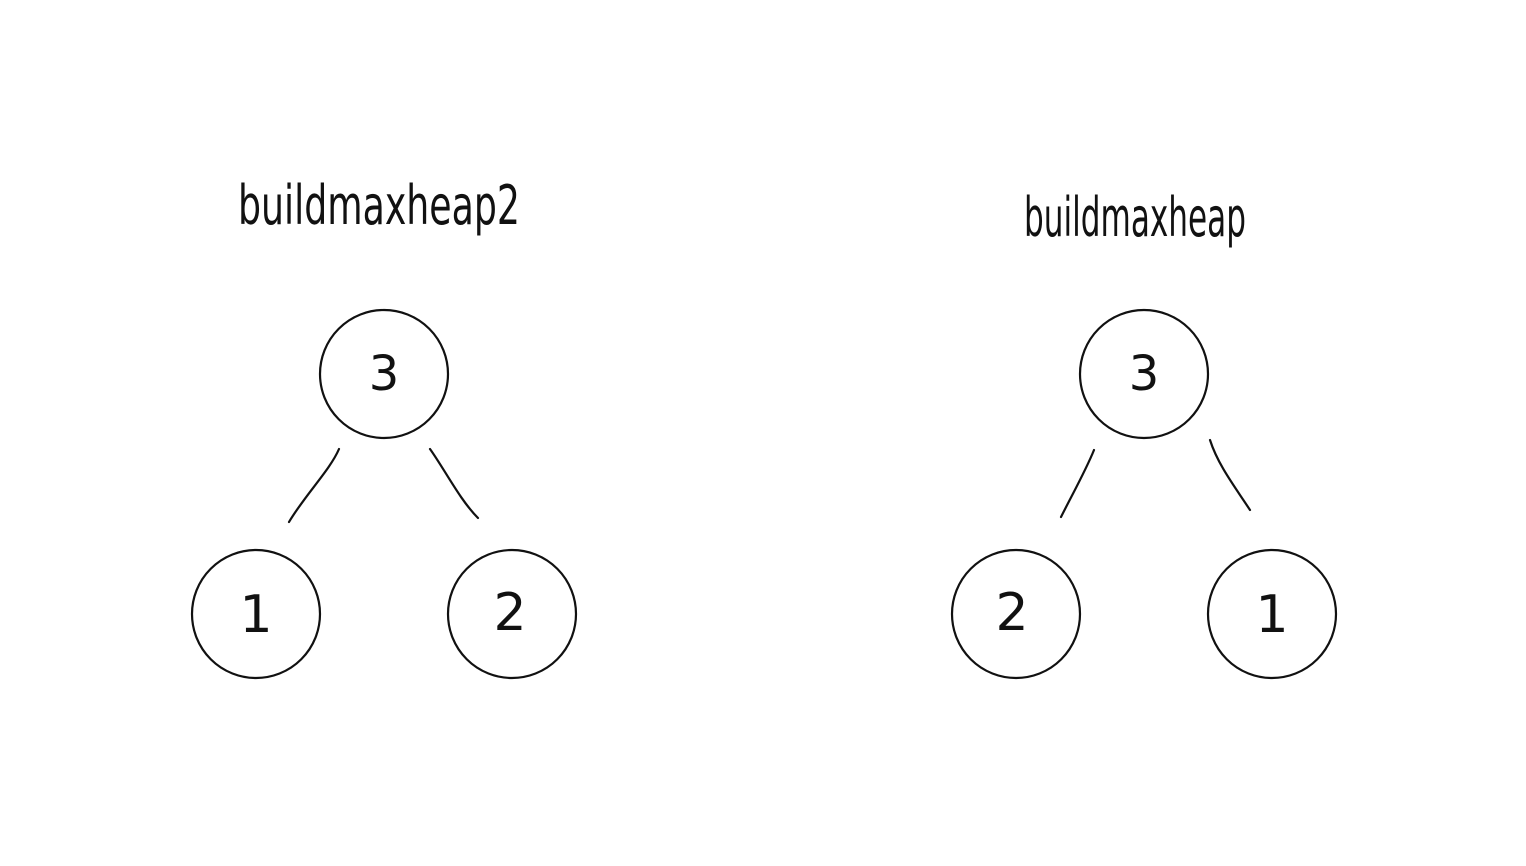 The height and width of the screenshot is (866, 1526). I want to click on diagram-title: buildmaxheap, so click(1135, 217).